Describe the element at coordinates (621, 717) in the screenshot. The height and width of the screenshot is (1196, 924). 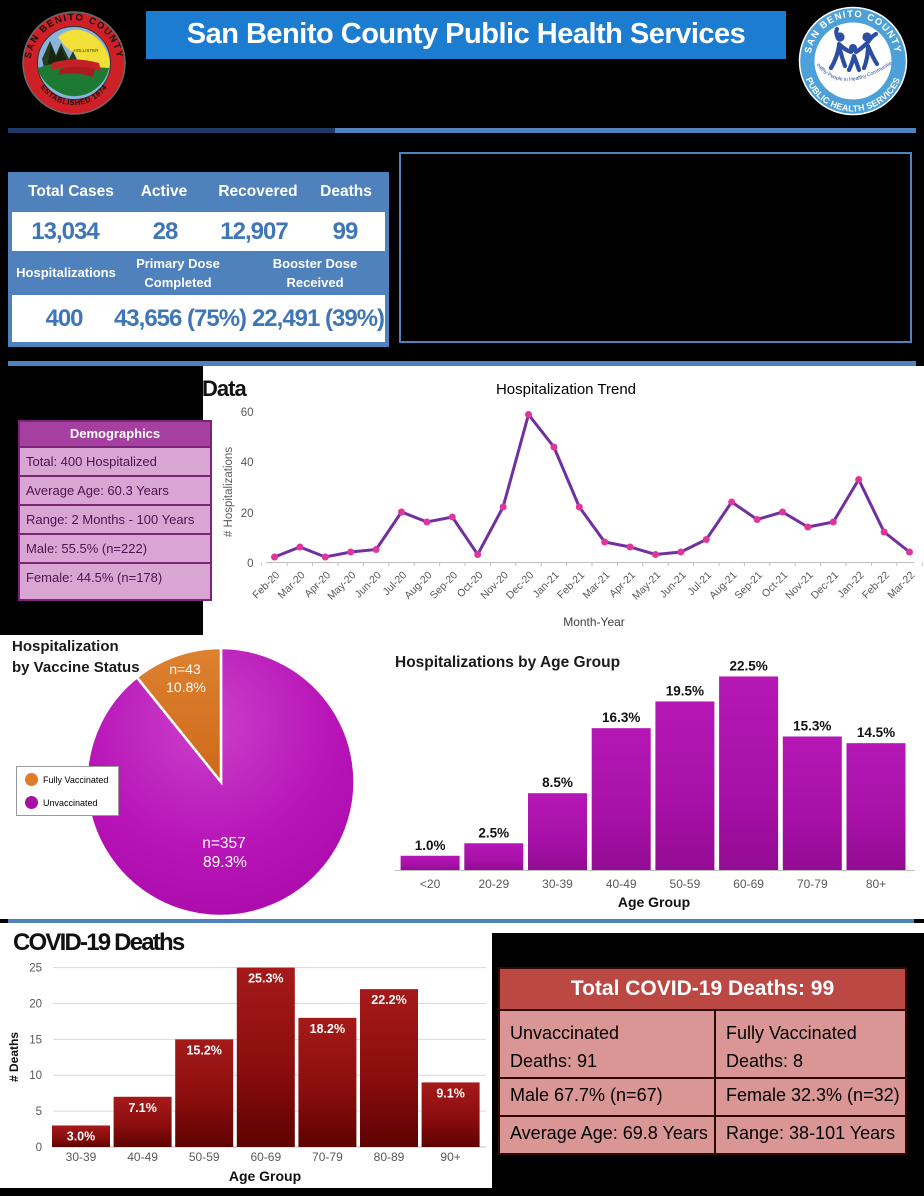
I see `svg-text: 16.3%` at that location.